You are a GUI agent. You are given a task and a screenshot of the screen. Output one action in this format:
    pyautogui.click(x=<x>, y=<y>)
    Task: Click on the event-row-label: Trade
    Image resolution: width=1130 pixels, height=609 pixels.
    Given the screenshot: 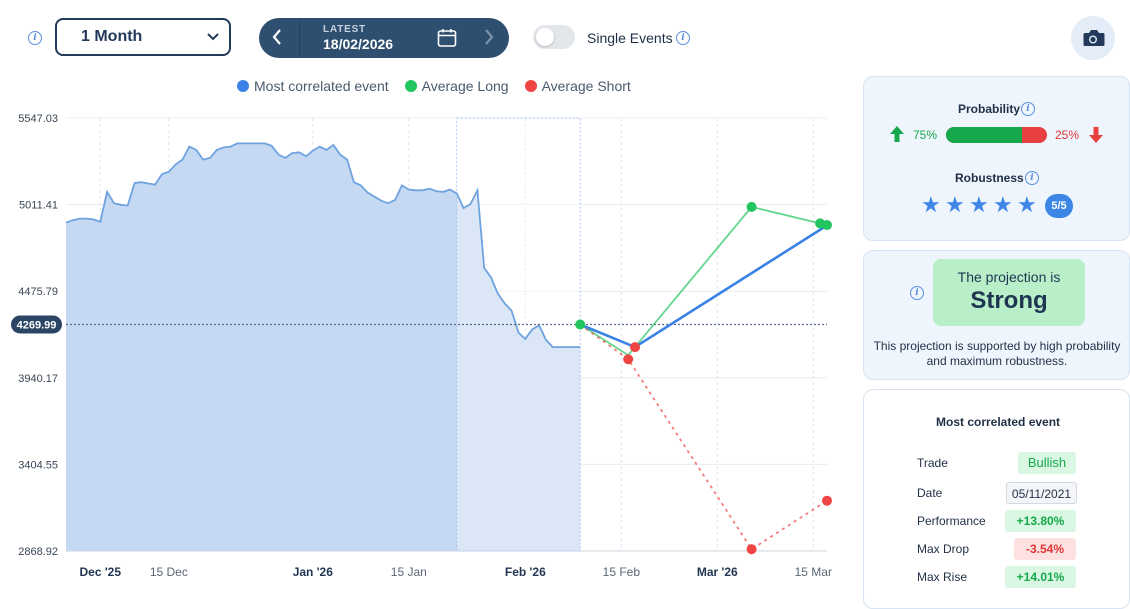 What is the action you would take?
    pyautogui.click(x=932, y=463)
    